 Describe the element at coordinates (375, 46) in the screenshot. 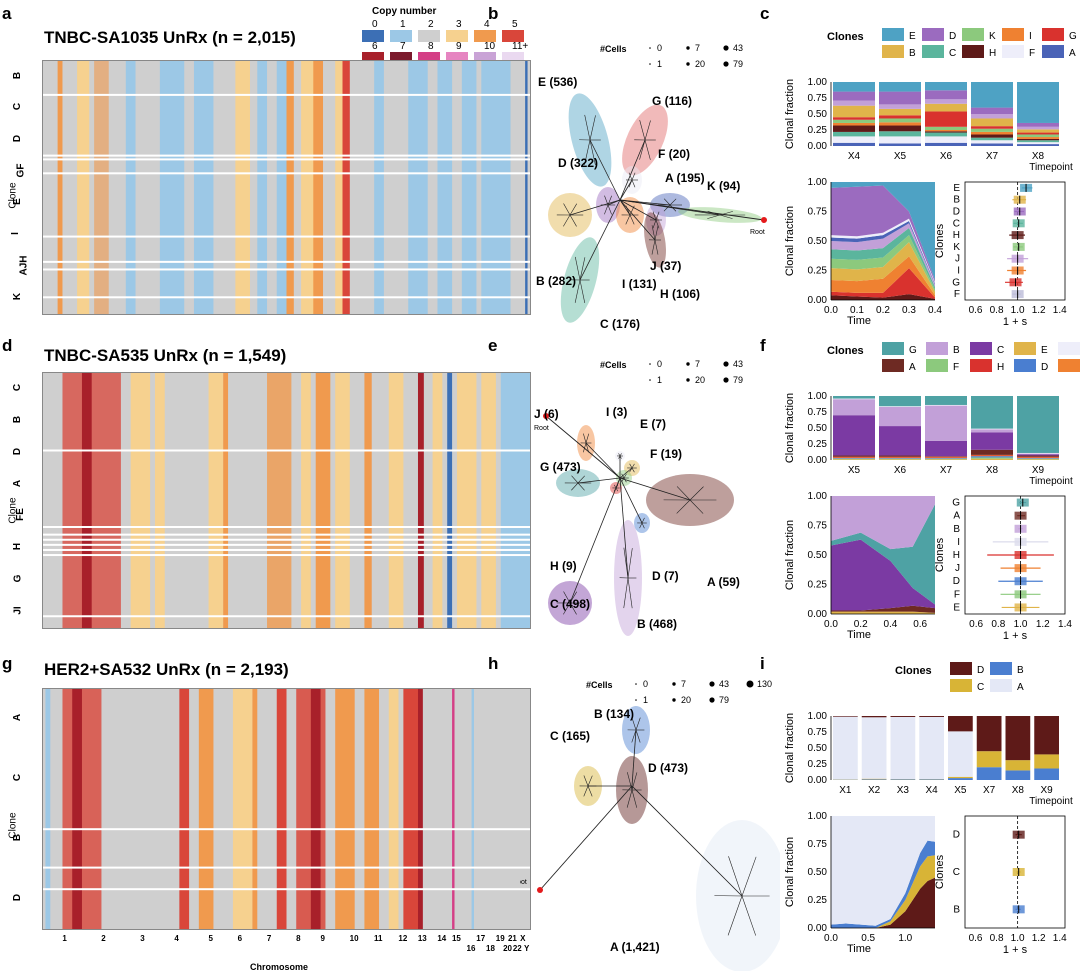

I see `copy-number-label: 6` at that location.